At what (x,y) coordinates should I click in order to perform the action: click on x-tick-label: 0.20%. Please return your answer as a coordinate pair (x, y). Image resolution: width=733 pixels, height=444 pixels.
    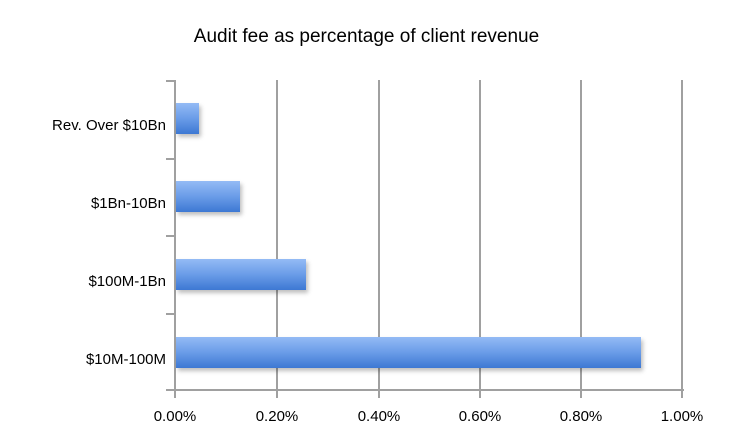
    Looking at the image, I should click on (277, 416).